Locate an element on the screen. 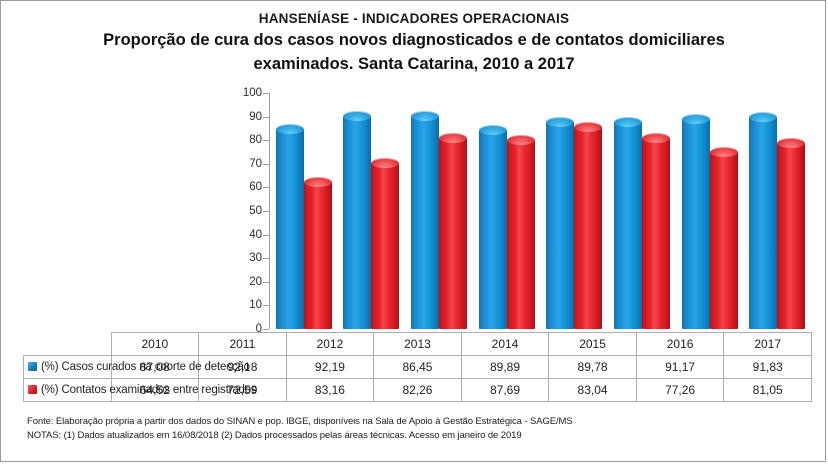 The height and width of the screenshot is (464, 828). y-tick-label: 0 is located at coordinates (258, 329).